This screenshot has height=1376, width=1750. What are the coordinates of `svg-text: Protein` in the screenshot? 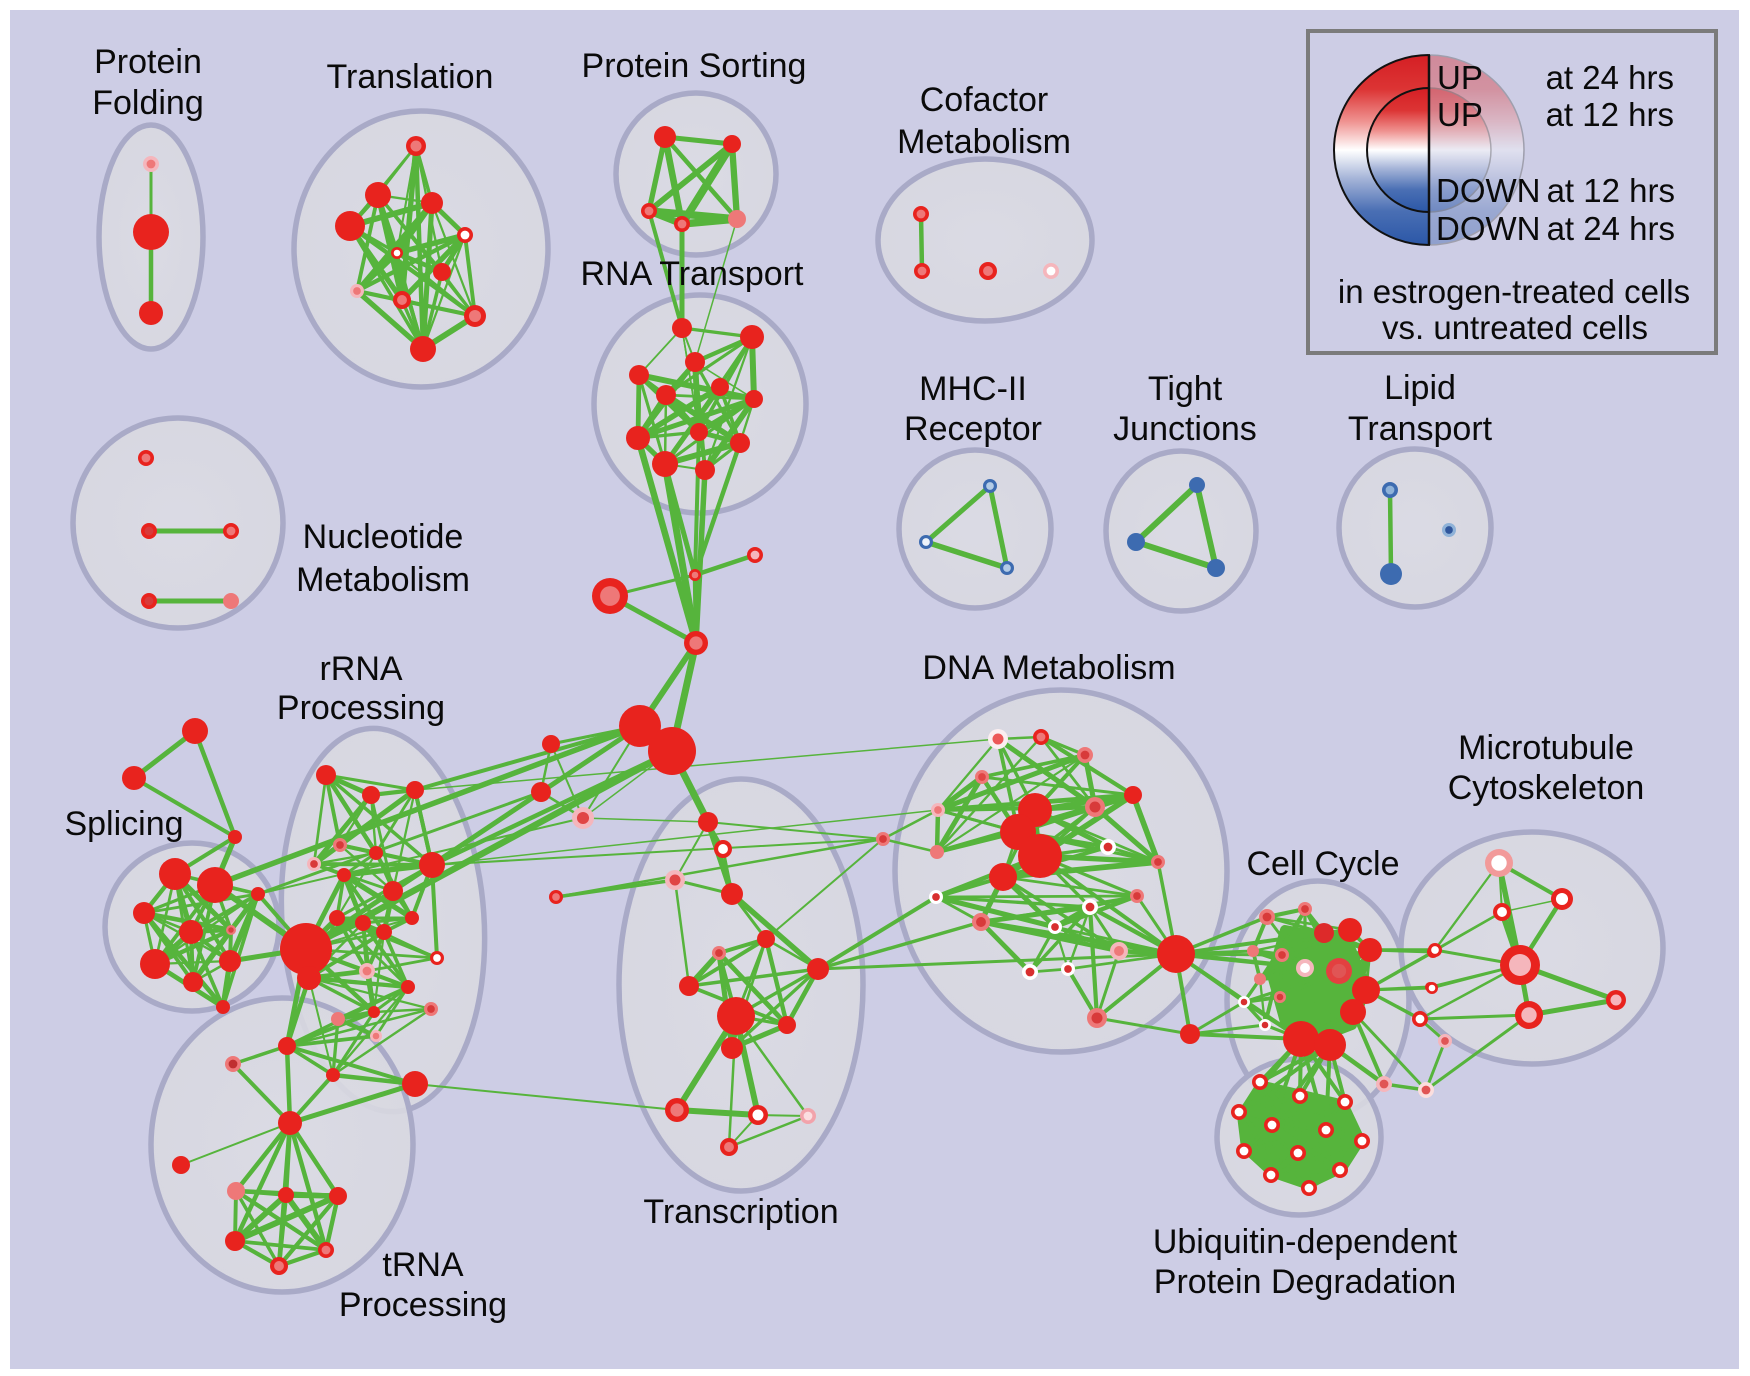 It's located at (148, 62).